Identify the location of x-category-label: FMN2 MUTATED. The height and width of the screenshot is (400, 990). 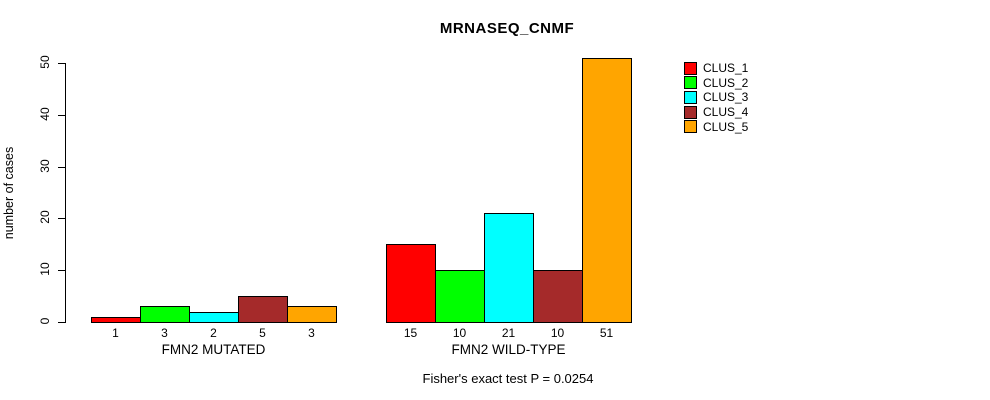
(213, 349).